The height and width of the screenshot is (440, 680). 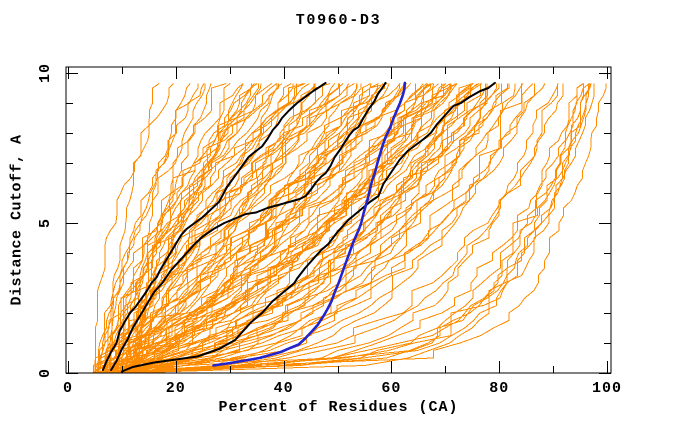 I want to click on y-tick-label: 10, so click(x=45, y=73).